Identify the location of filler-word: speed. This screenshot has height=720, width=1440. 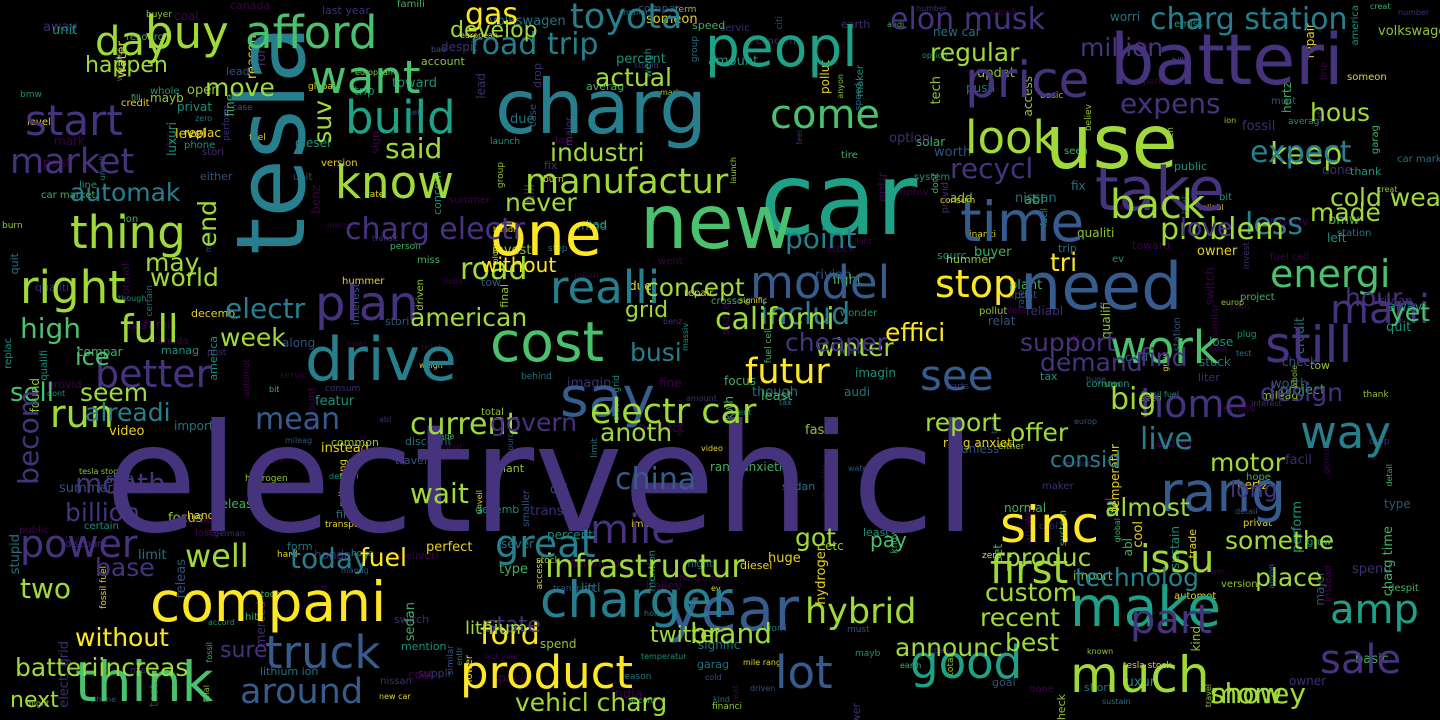
(709, 25).